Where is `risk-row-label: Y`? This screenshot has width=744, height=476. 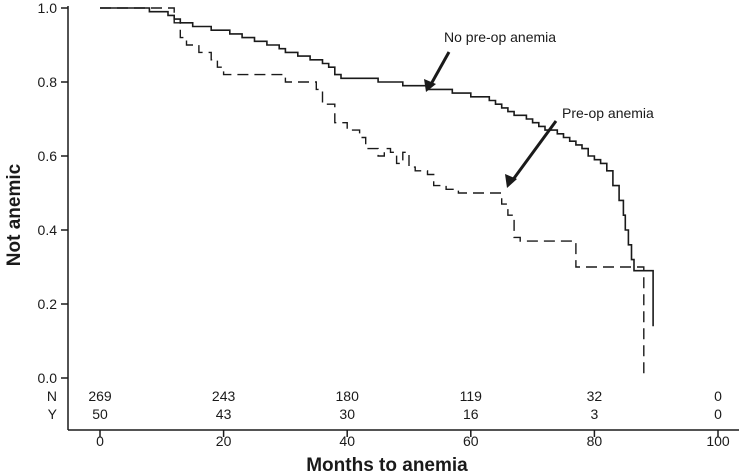
risk-row-label: Y is located at coordinates (53, 414).